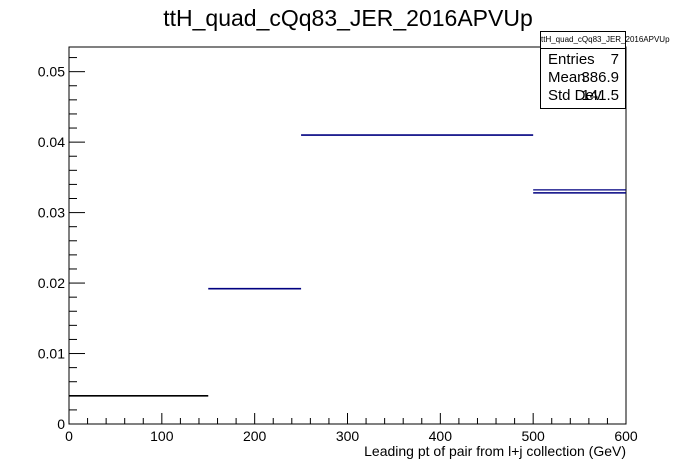 The image size is (696, 472). I want to click on stats-mean-value: 386.9, so click(600, 77).